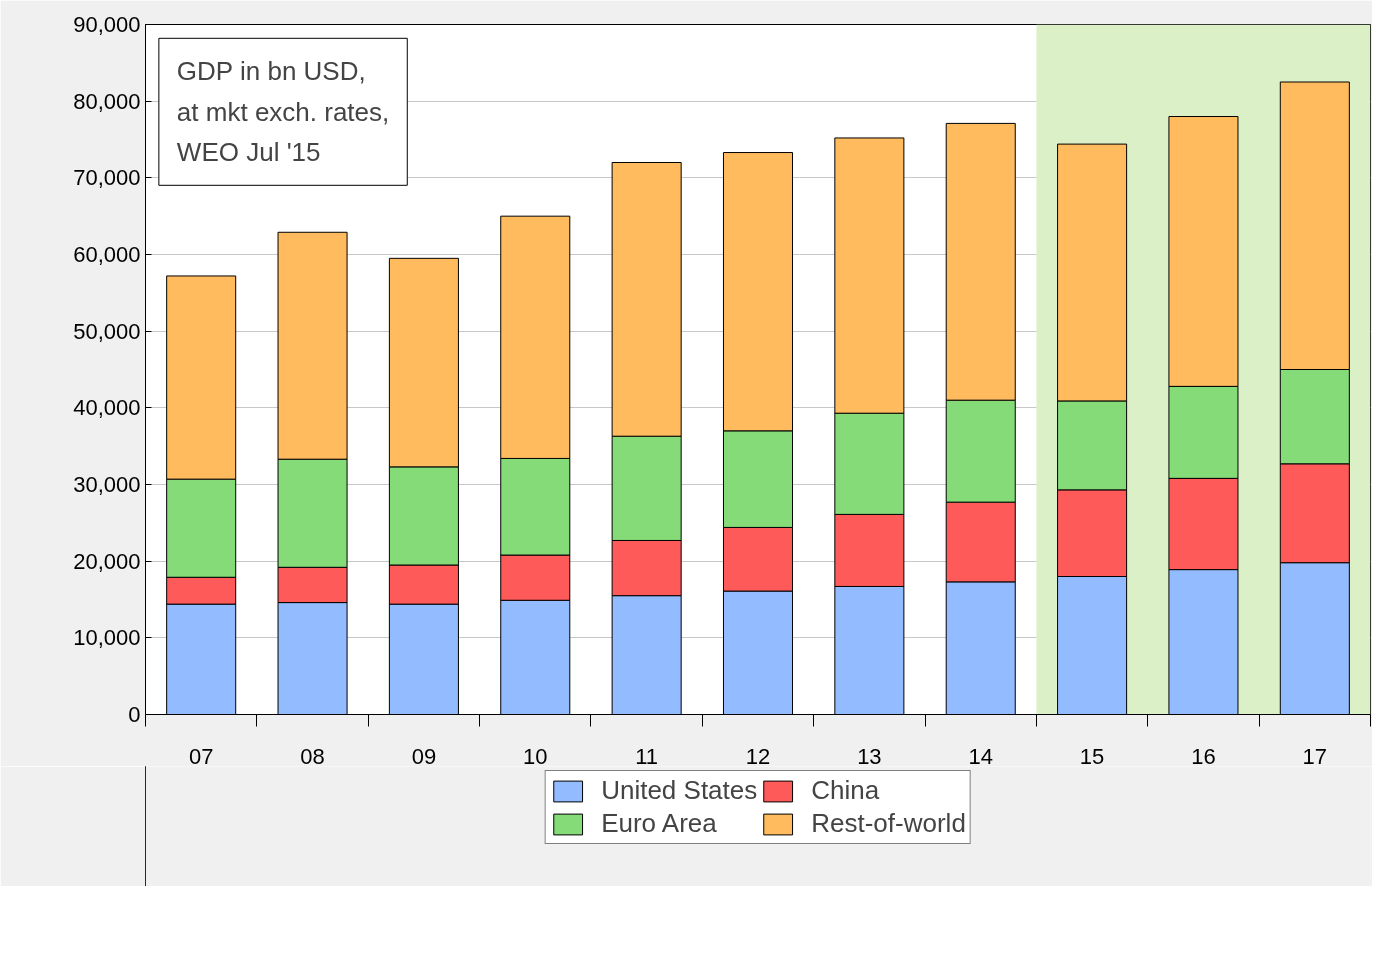 The height and width of the screenshot is (965, 1374). What do you see at coordinates (845, 790) in the screenshot?
I see `legend-label: China` at bounding box center [845, 790].